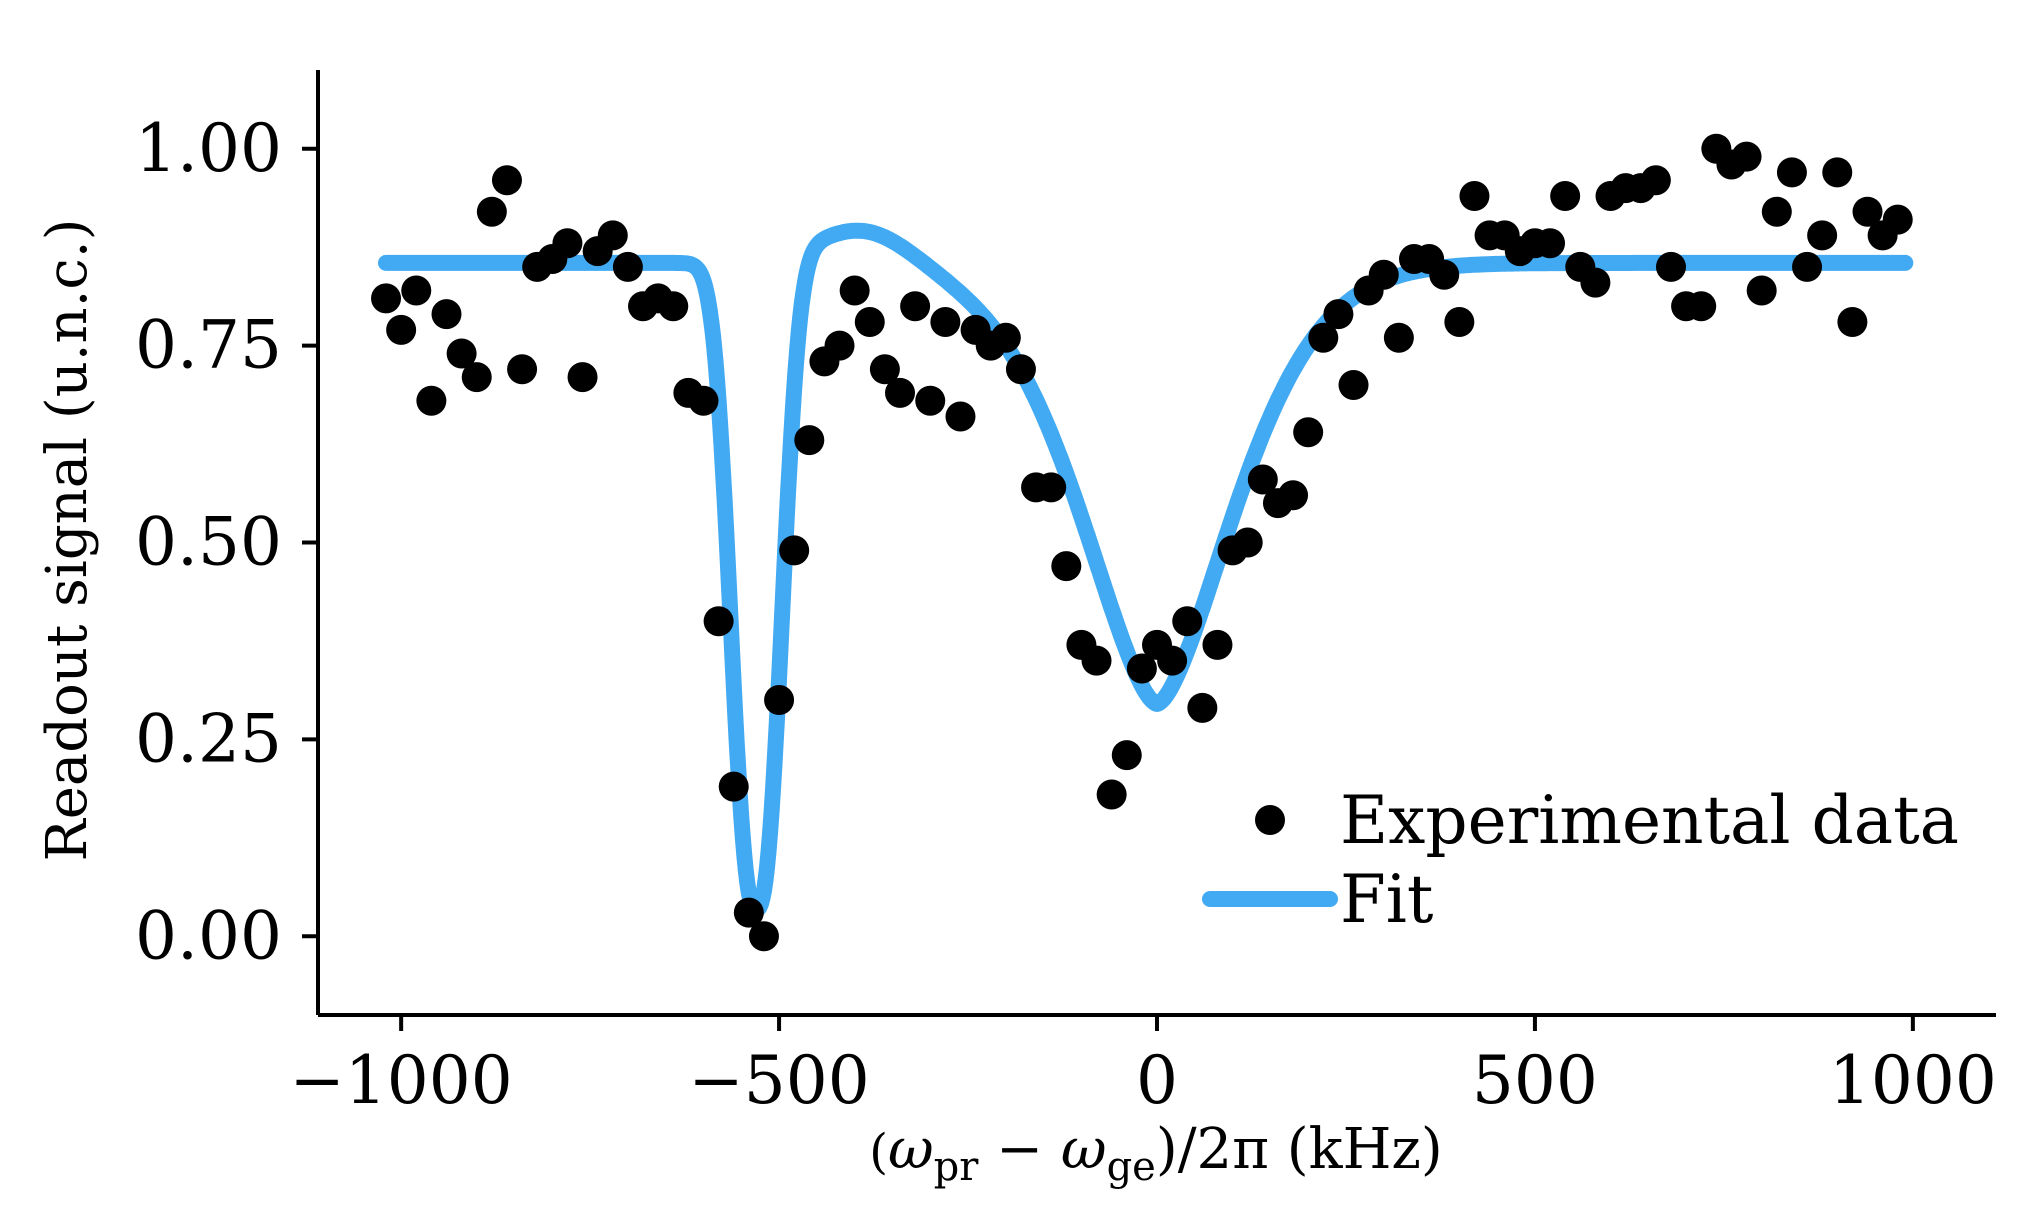  Describe the element at coordinates (1212, 1149) in the screenshot. I see `x-title-over-2pi: )/2π` at that location.